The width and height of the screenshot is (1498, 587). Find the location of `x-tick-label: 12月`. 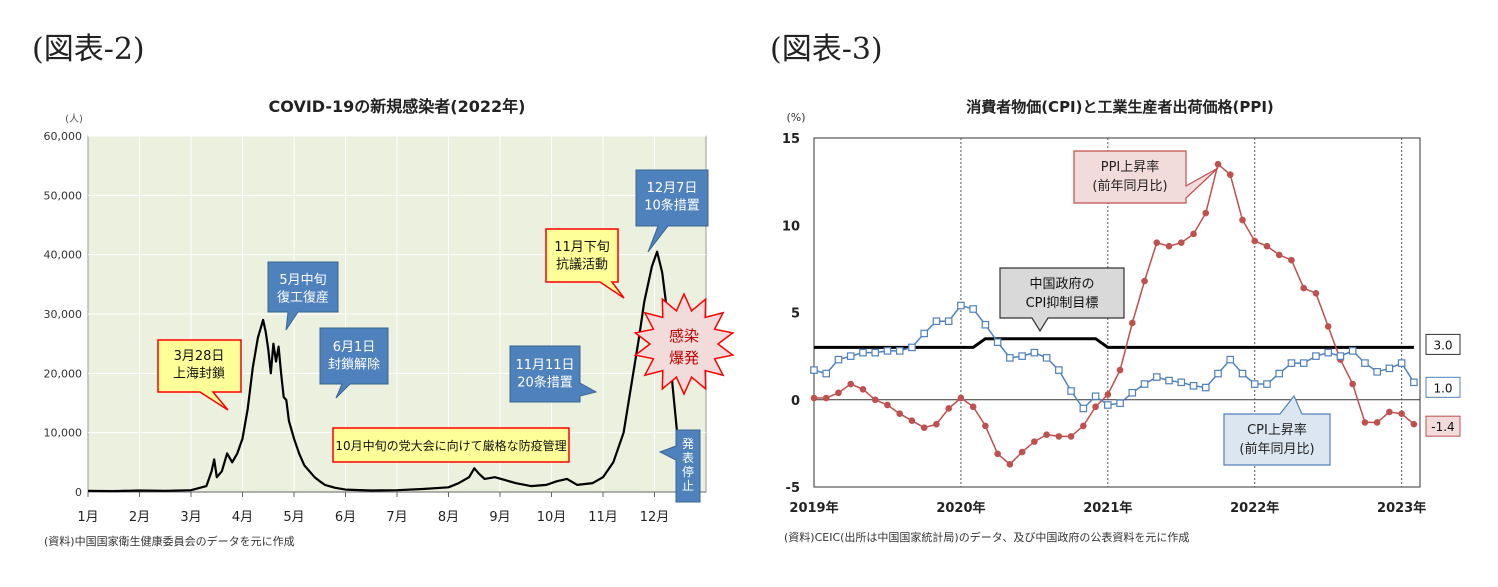

x-tick-label: 12月 is located at coordinates (655, 517).